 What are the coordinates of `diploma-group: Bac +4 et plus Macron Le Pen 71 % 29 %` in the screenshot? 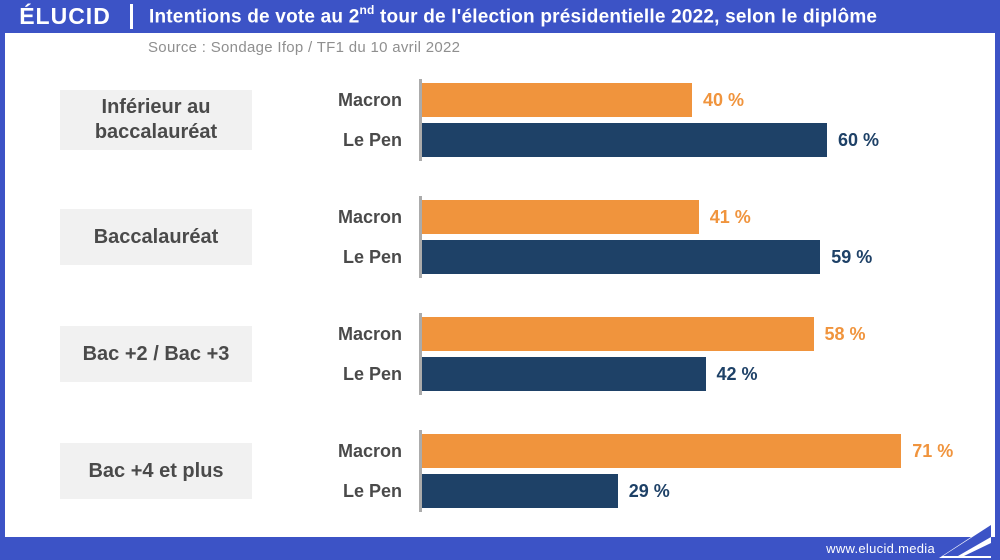 It's located at (500, 471).